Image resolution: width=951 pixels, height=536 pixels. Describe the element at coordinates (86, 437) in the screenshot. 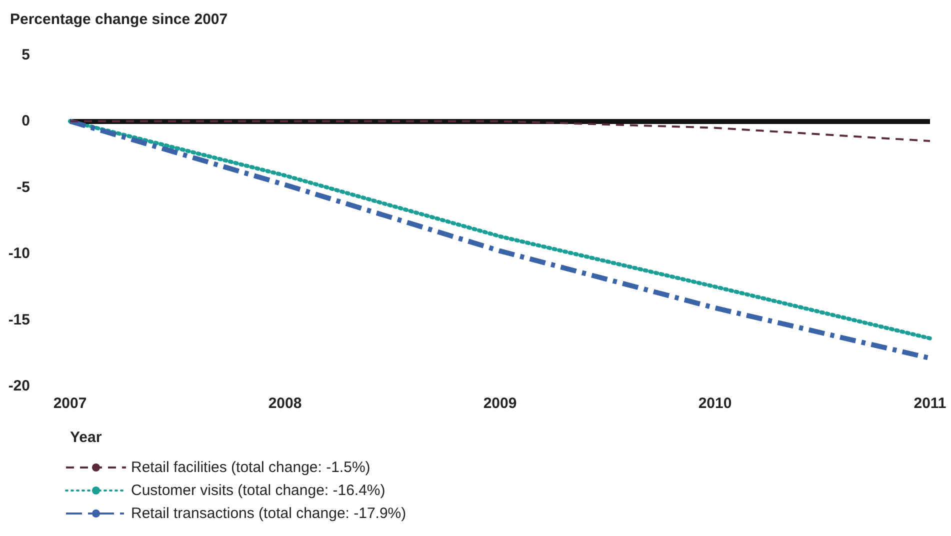

I see `x-axis-title: Year` at that location.